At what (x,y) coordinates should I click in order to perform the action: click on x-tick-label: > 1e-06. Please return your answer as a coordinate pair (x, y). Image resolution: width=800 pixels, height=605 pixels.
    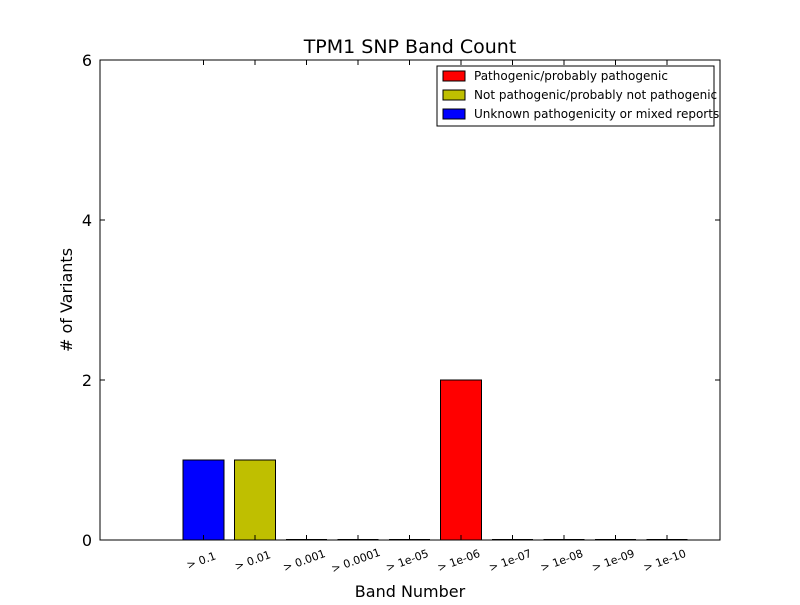
    Looking at the image, I should click on (459, 560).